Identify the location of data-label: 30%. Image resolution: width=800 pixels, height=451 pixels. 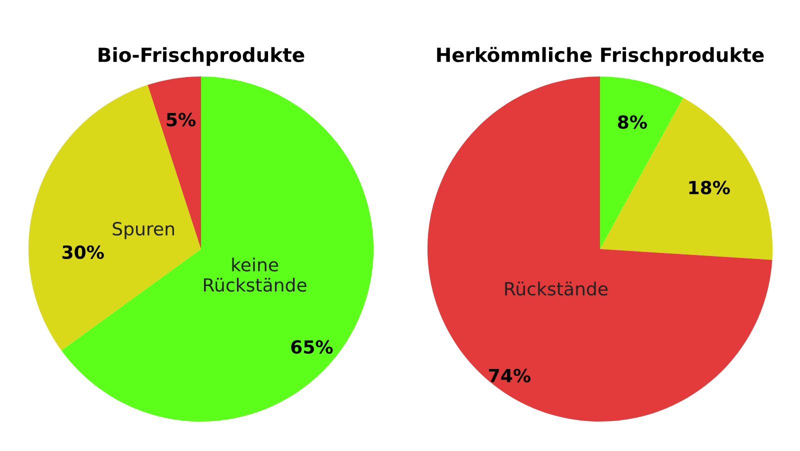
(83, 252).